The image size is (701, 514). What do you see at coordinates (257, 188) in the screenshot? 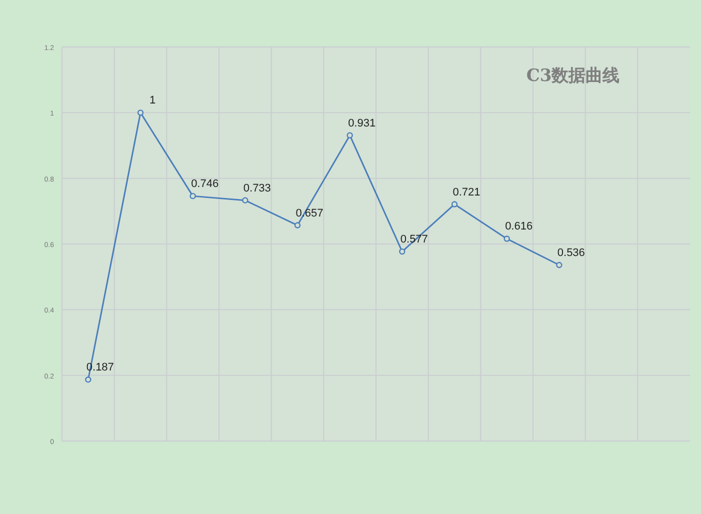
I see `data-label: 0.733` at bounding box center [257, 188].